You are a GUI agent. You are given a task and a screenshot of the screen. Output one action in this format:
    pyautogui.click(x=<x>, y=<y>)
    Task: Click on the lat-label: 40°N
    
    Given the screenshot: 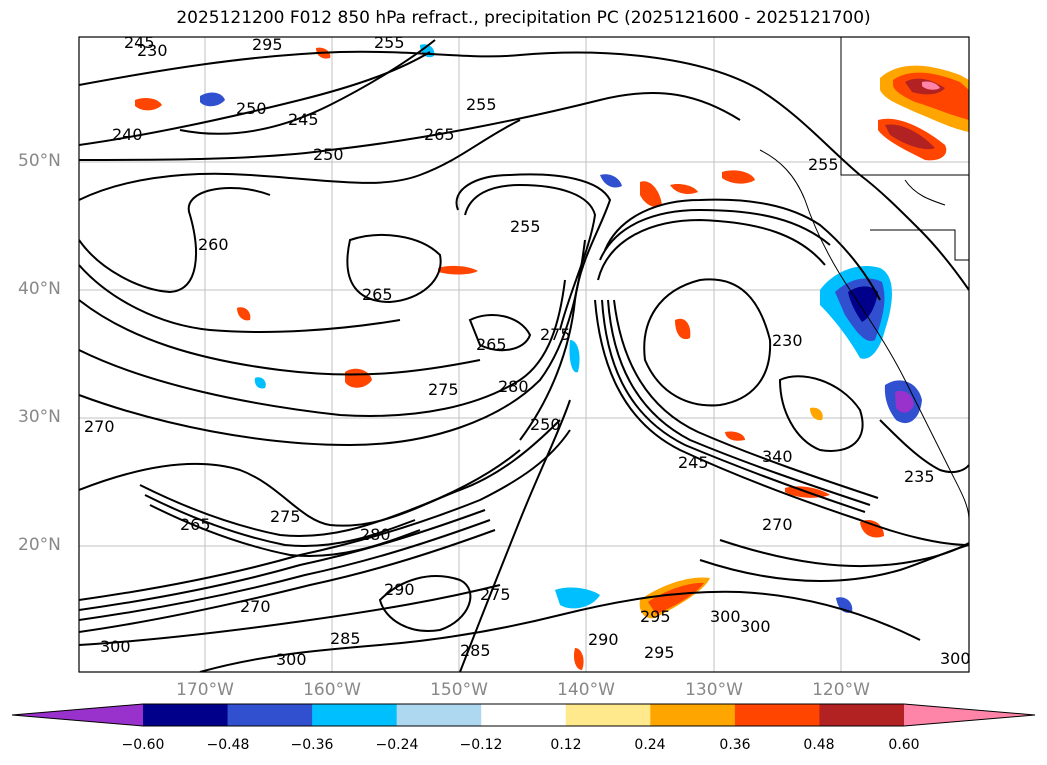 What is the action you would take?
    pyautogui.click(x=39, y=289)
    